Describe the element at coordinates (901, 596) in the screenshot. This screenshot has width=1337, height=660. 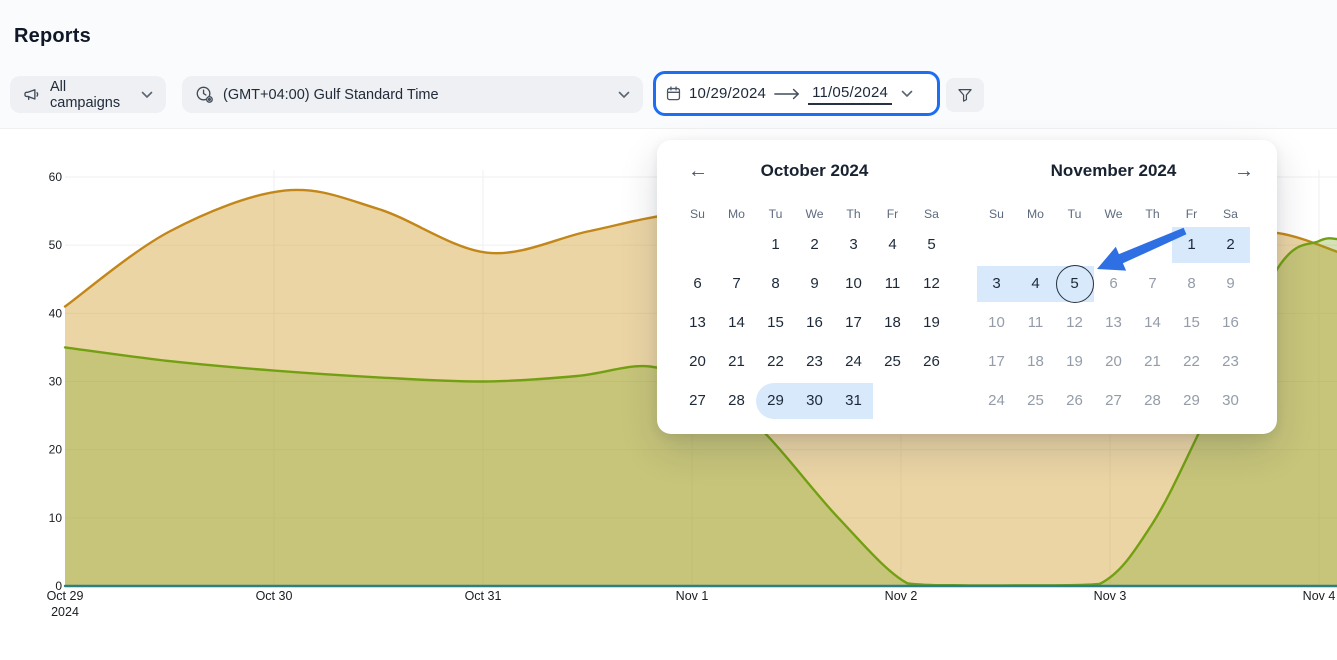
I see `x-axis-tick-label: Nov 2` at that location.